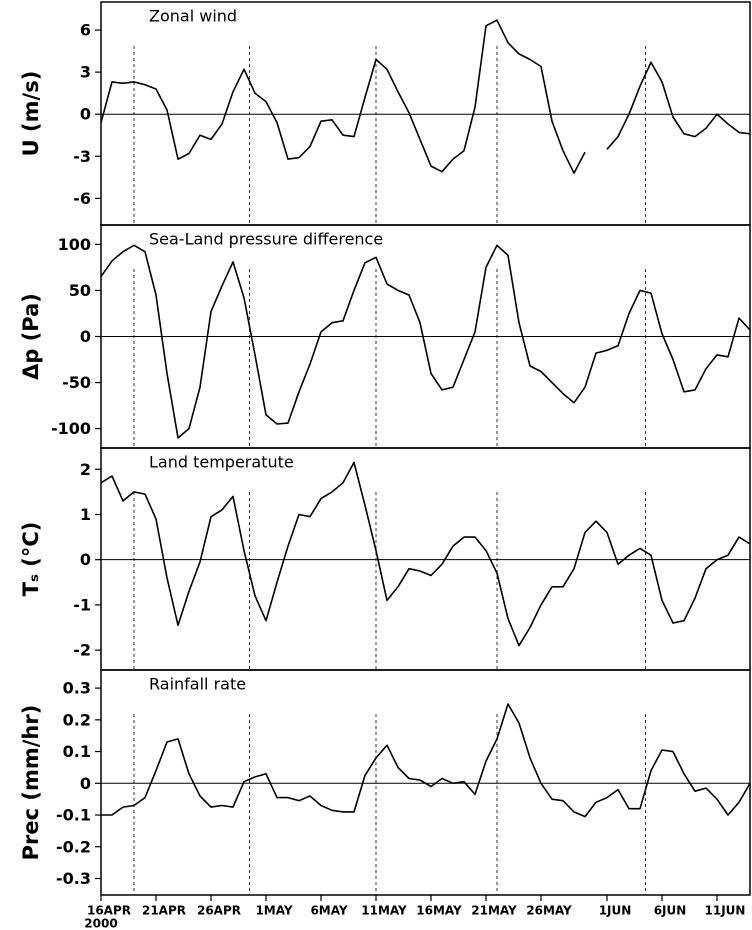 This screenshot has height=930, width=752. Describe the element at coordinates (221, 462) in the screenshot. I see `panel-title: Land temperatute` at that location.